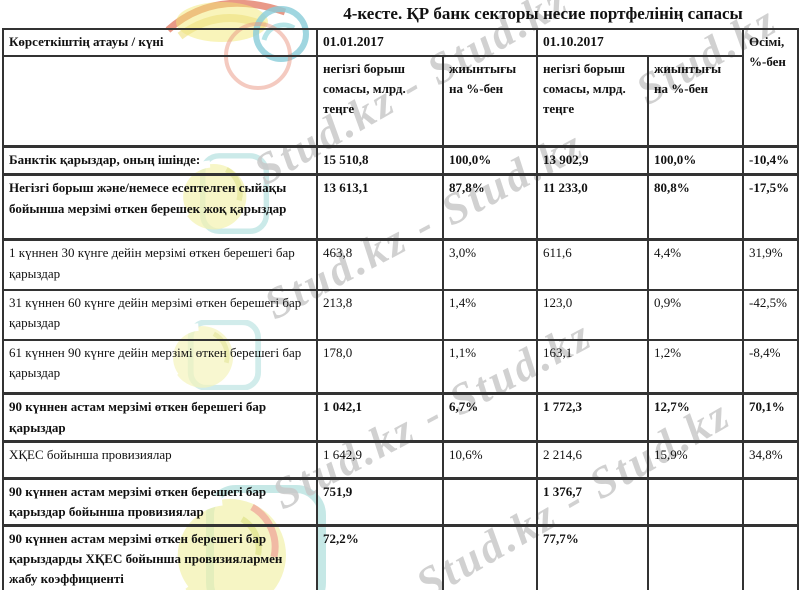 This screenshot has height=590, width=800. Describe the element at coordinates (592, 556) in the screenshot. I see `cell-amount-2: 77,7%` at that location.